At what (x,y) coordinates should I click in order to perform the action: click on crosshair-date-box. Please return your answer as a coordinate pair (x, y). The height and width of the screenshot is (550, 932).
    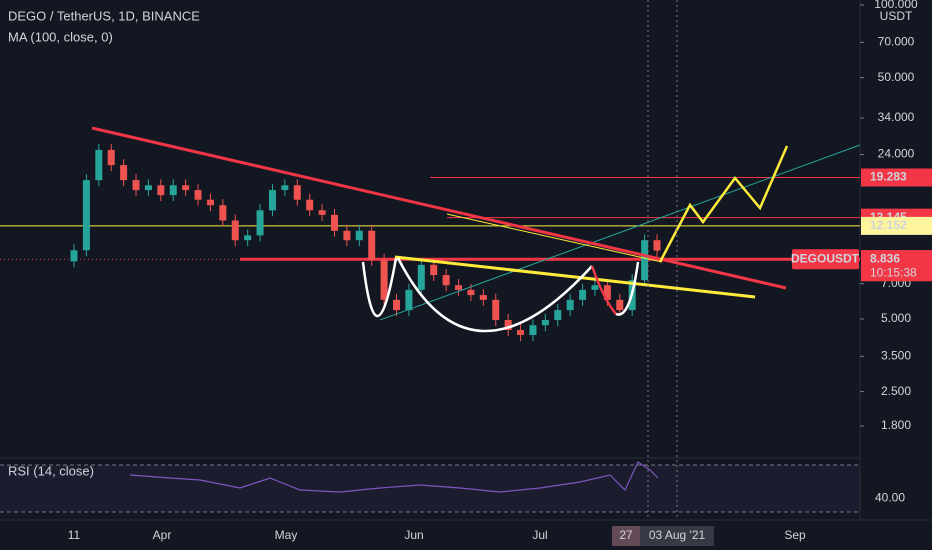
    Looking at the image, I should click on (677, 536).